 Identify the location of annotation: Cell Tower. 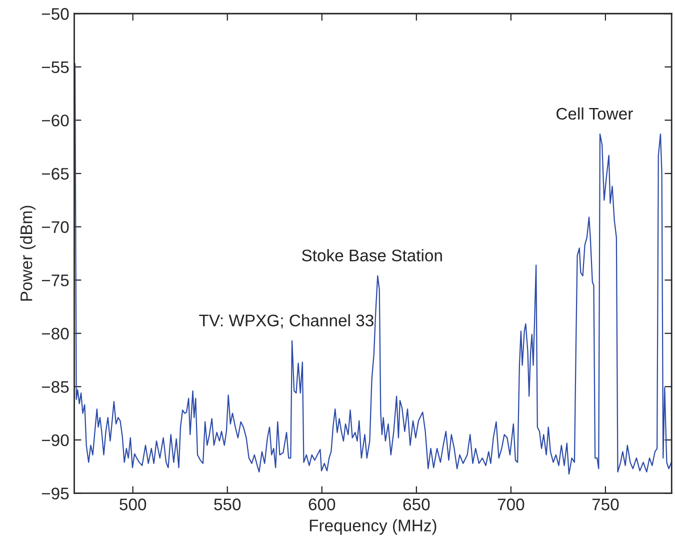
(594, 113).